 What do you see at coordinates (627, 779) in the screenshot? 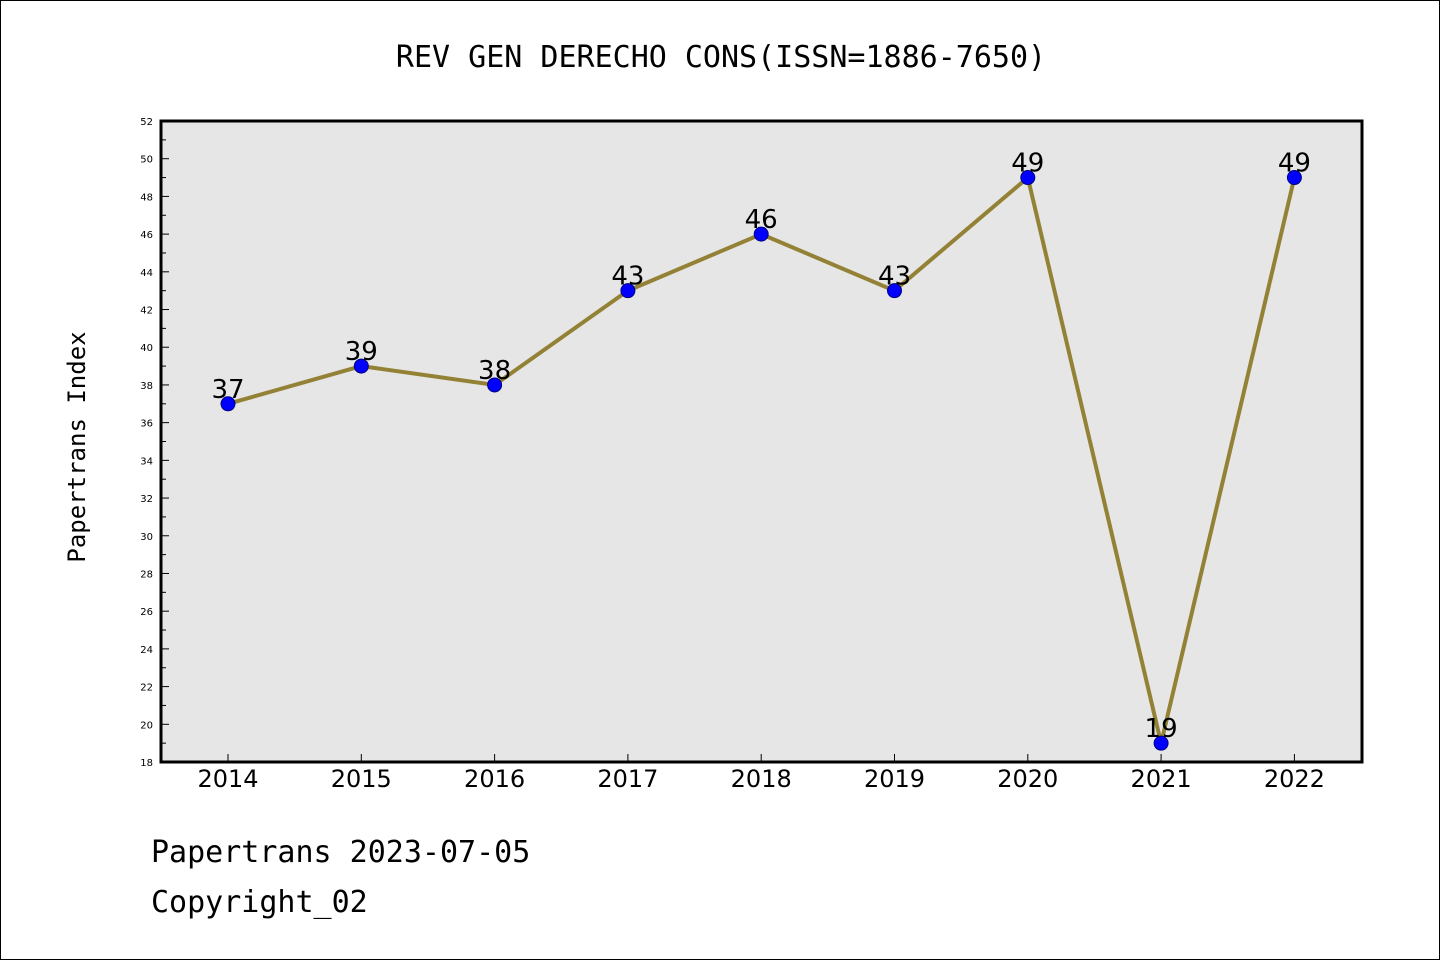
I see `x-tick-label: 2017` at bounding box center [627, 779].